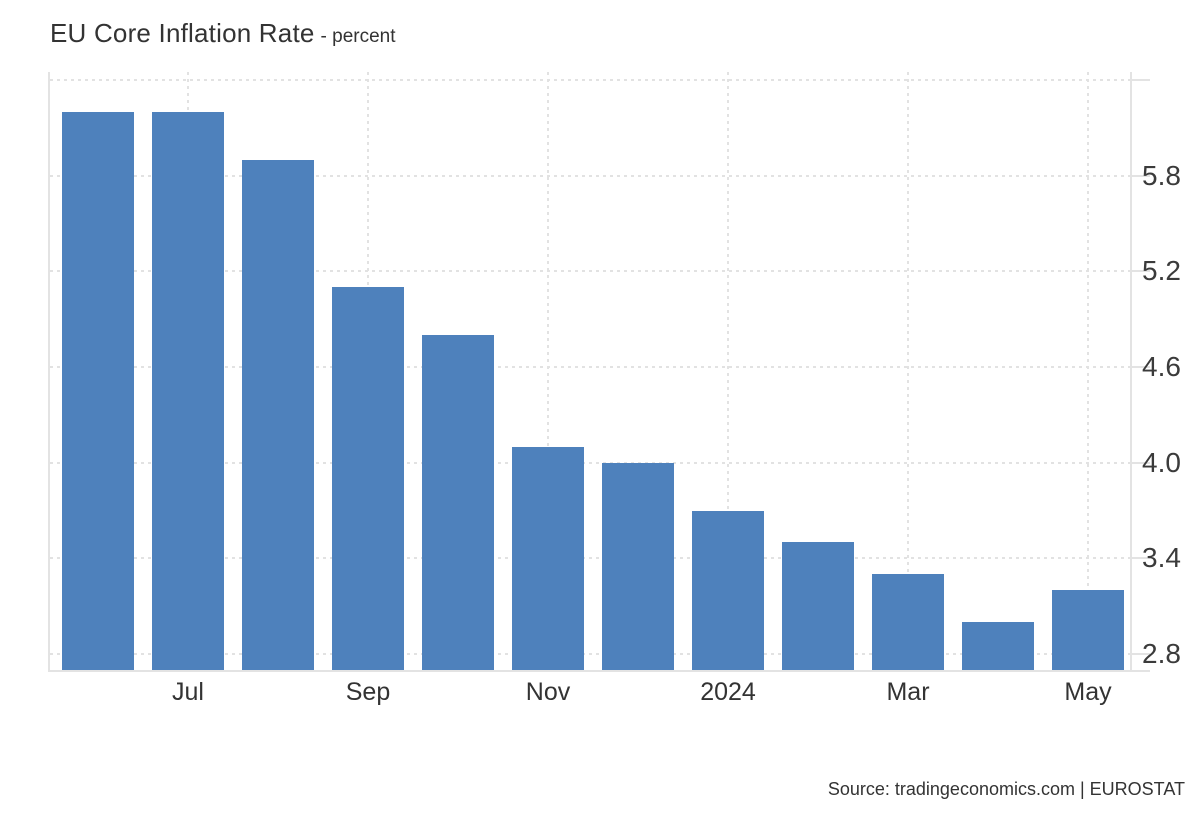  I want to click on bar-sep-2023, so click(368, 478).